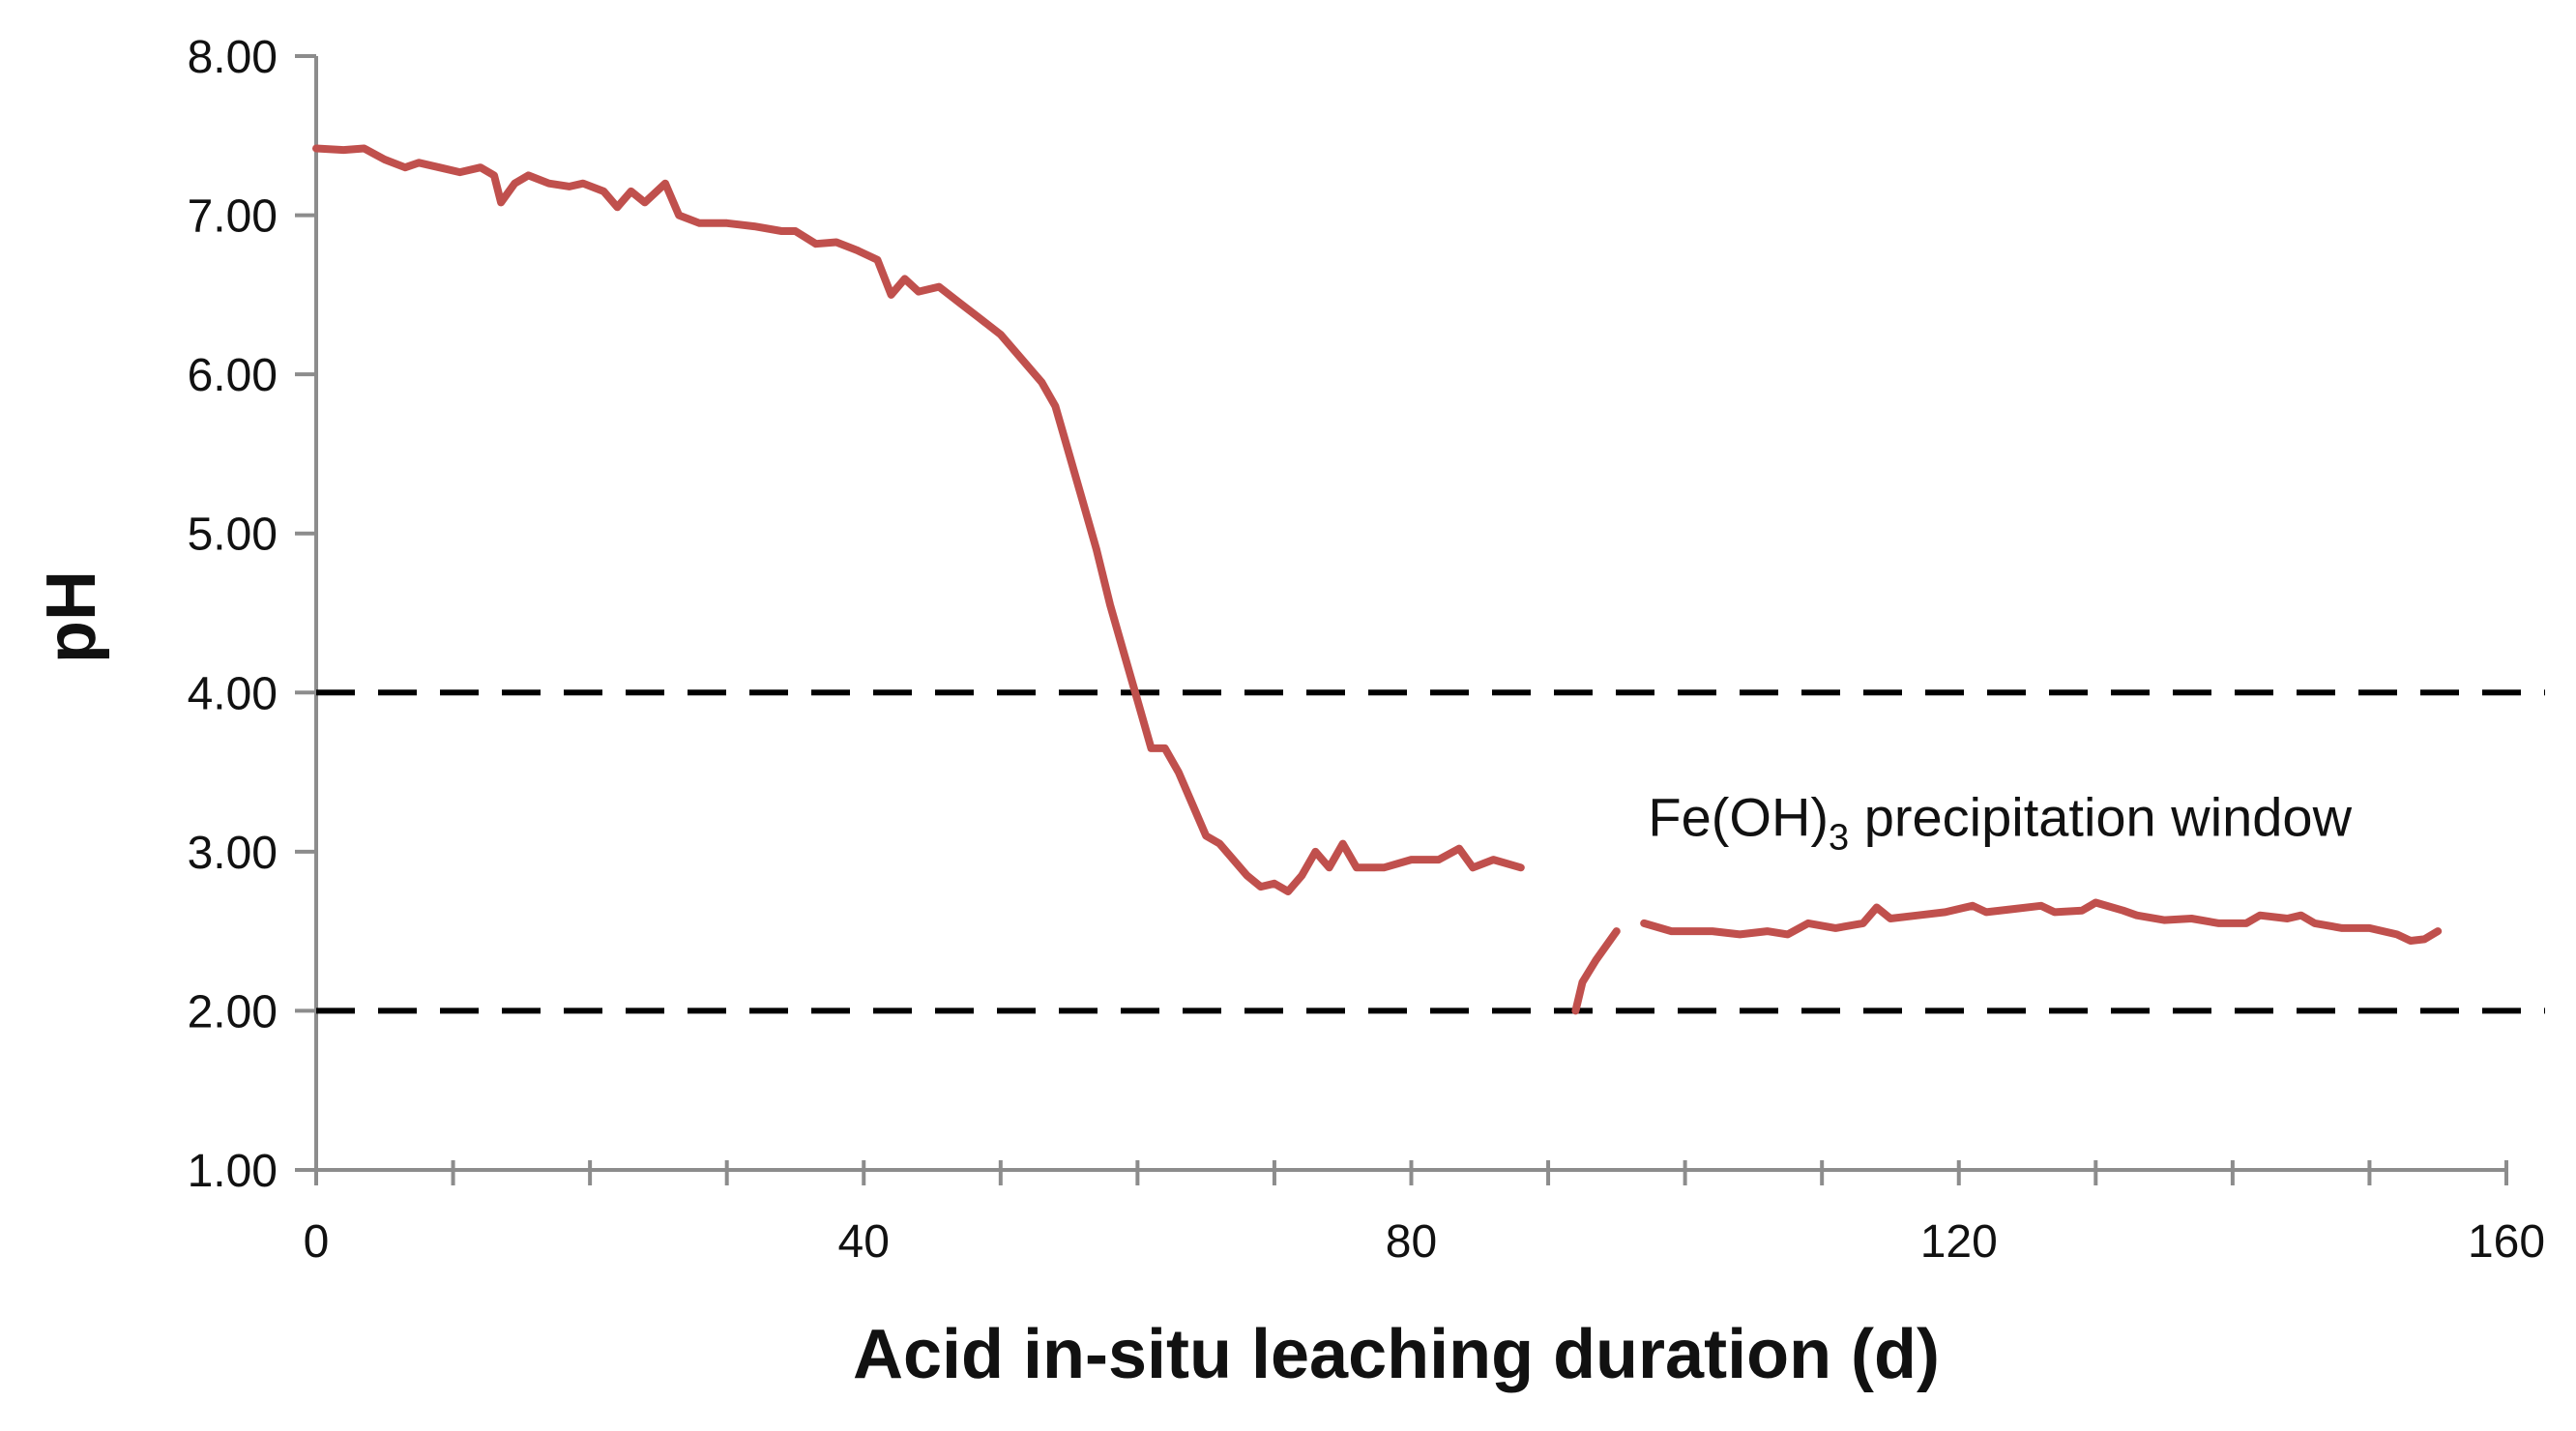 Image resolution: width=2576 pixels, height=1431 pixels. I want to click on x-tick-label: 160, so click(2506, 1242).